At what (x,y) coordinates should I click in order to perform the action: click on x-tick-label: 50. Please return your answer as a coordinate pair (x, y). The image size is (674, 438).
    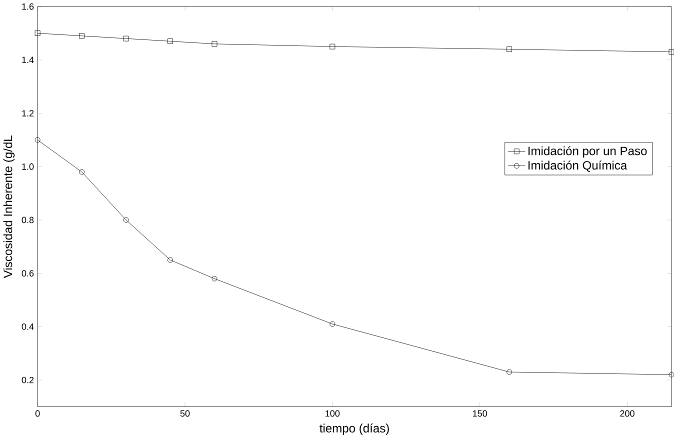
    Looking at the image, I should click on (185, 413).